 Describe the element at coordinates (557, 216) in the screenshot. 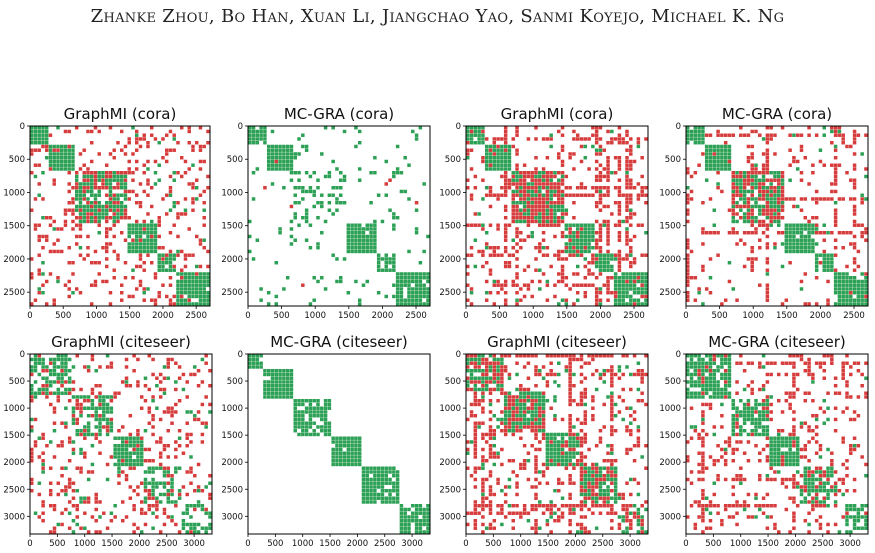

I see `axes-frame` at that location.